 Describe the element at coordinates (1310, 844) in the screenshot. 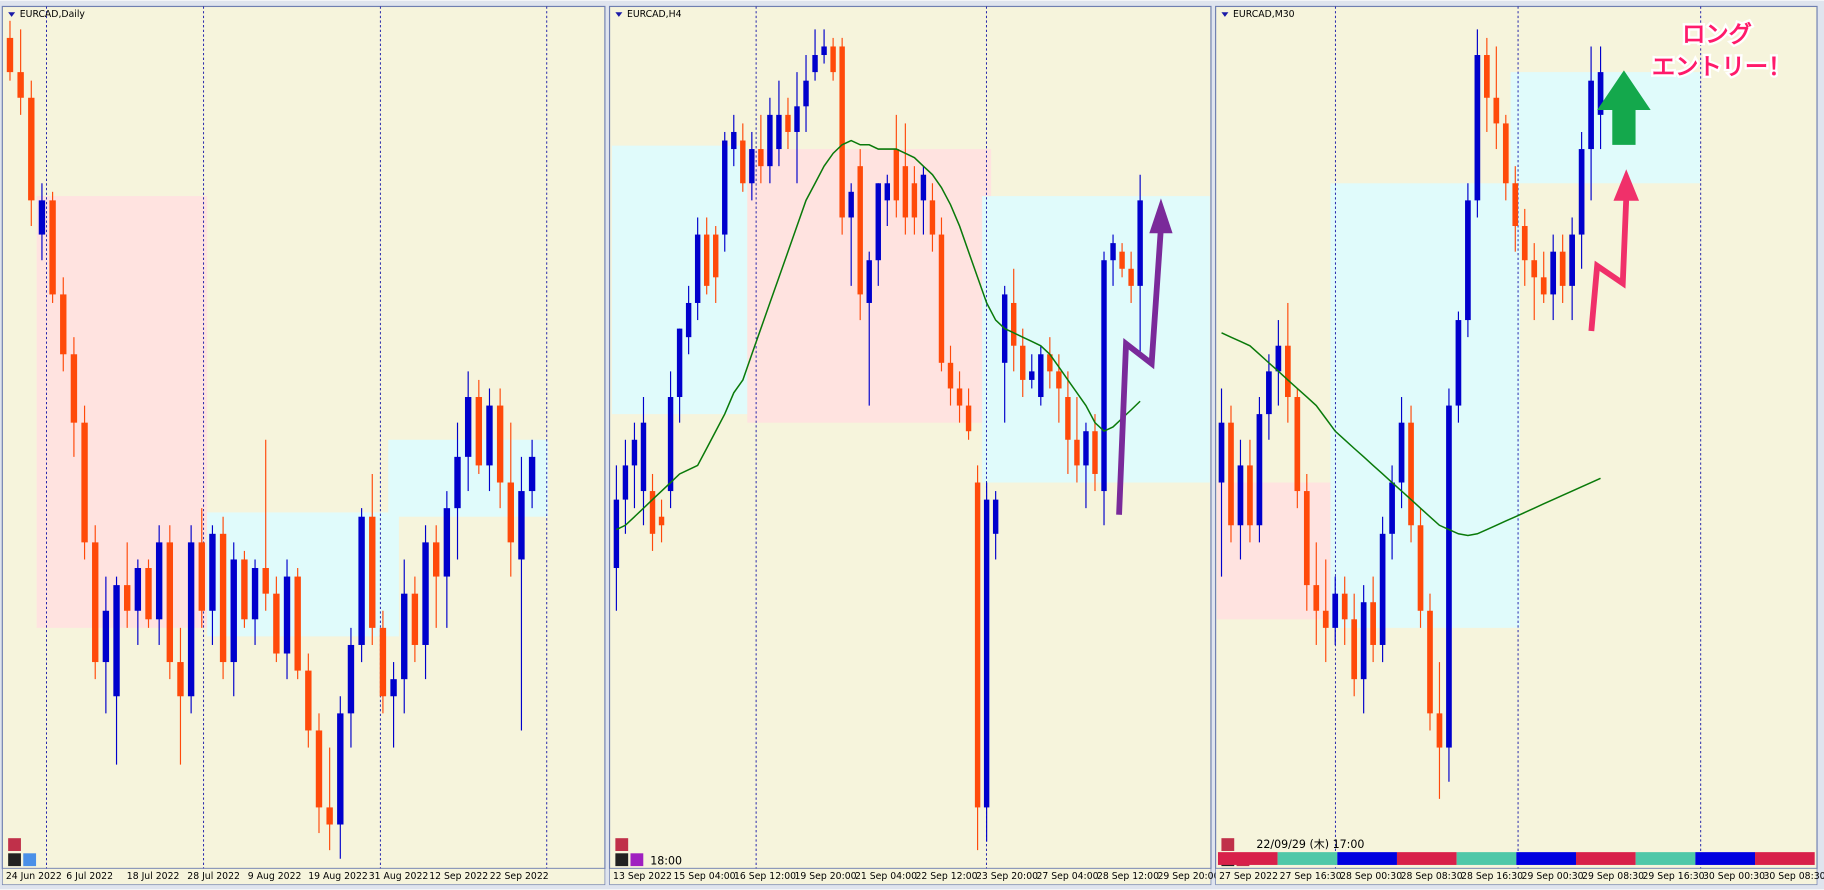

I see `cursor-label: 22/09/29 (木) 17:00` at that location.